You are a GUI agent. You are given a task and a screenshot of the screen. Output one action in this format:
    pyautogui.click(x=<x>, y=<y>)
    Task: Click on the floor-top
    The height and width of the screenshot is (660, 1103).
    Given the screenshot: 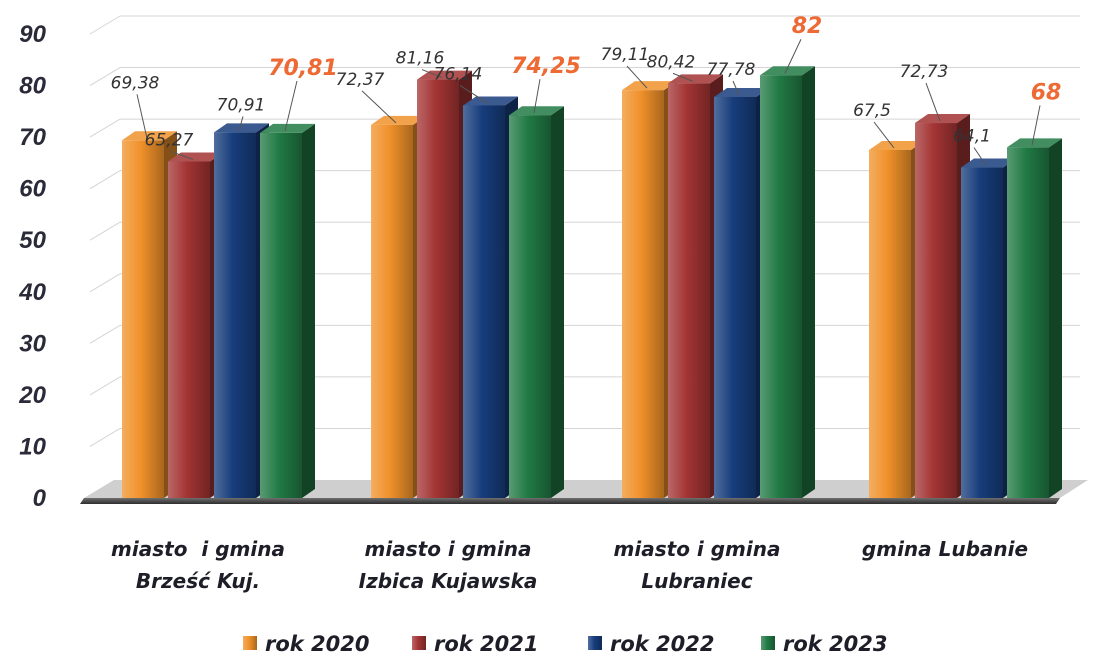 What is the action you would take?
    pyautogui.click(x=586, y=489)
    